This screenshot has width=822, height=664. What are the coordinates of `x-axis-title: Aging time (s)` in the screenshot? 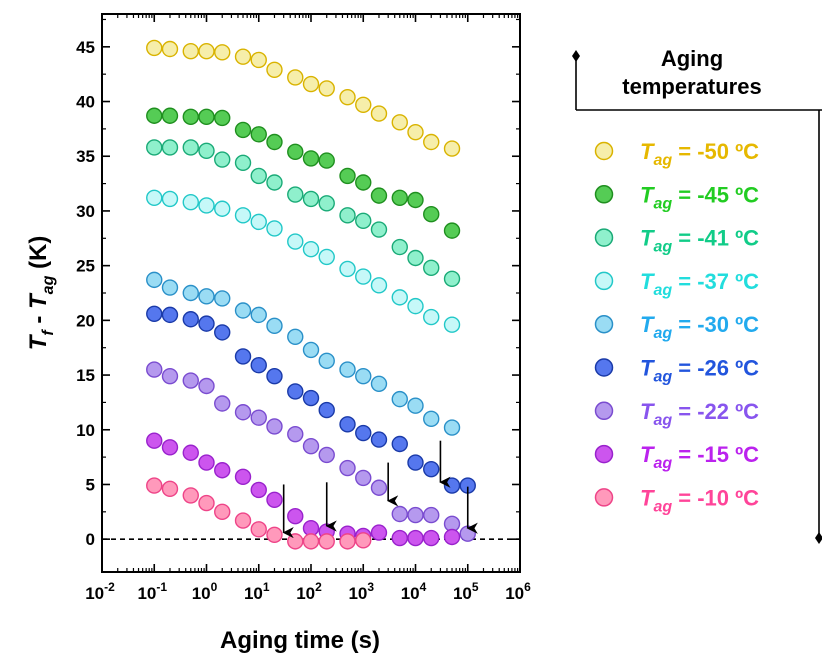 It's located at (300, 640).